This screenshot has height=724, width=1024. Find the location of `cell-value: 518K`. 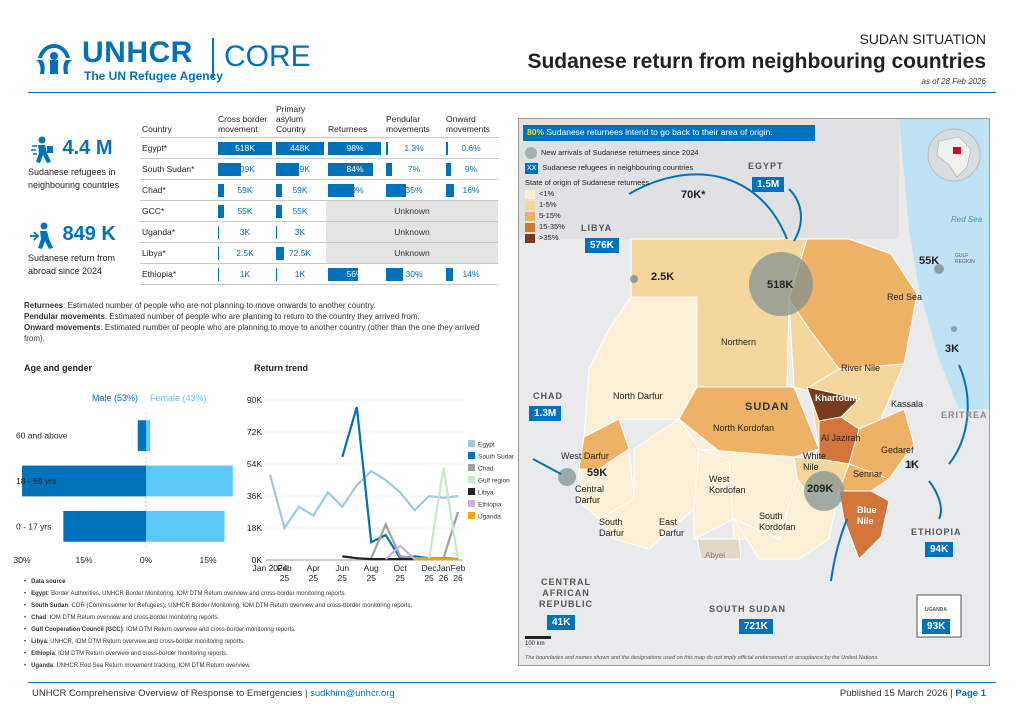

cell-value: 518K is located at coordinates (245, 148).